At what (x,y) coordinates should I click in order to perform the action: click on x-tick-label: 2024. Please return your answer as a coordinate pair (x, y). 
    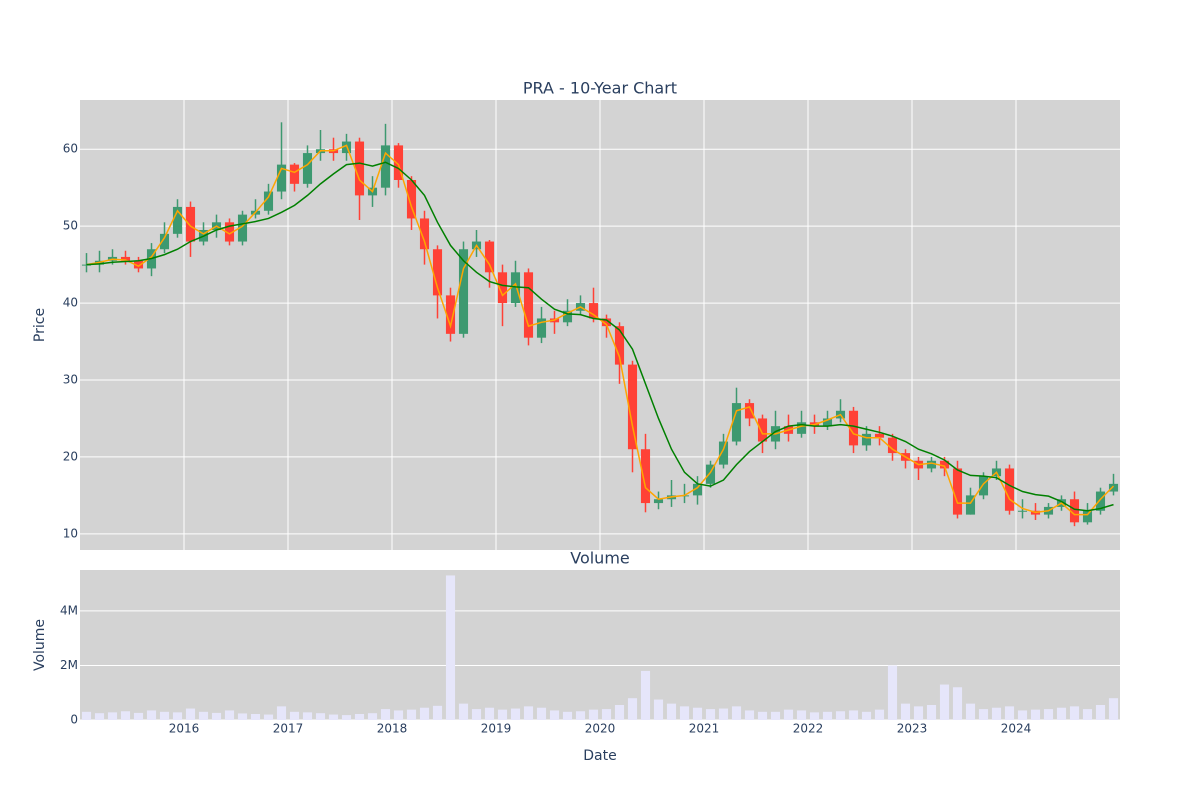
    Looking at the image, I should click on (1016, 729).